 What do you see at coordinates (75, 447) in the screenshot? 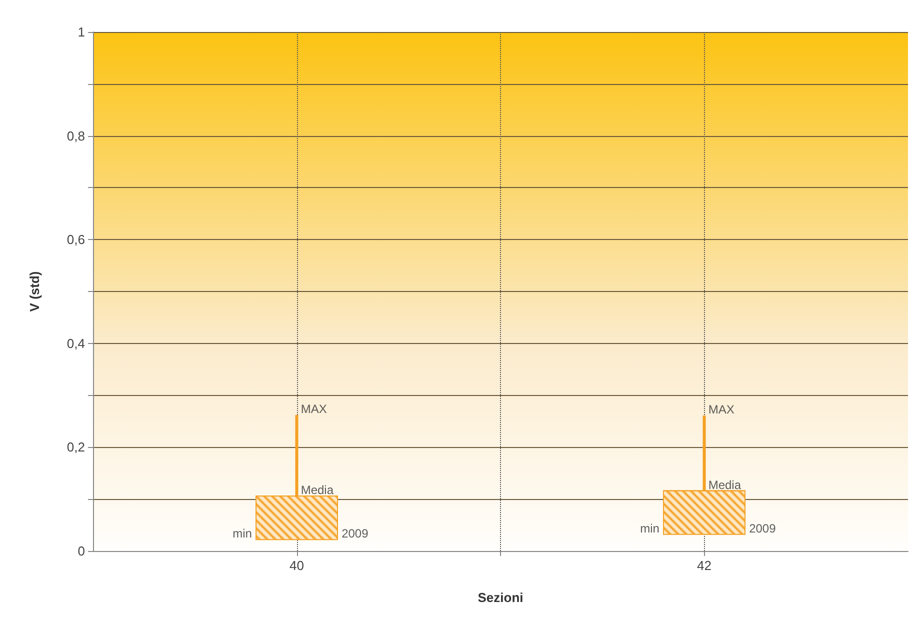
I see `y-tick-label: 0,2` at bounding box center [75, 447].